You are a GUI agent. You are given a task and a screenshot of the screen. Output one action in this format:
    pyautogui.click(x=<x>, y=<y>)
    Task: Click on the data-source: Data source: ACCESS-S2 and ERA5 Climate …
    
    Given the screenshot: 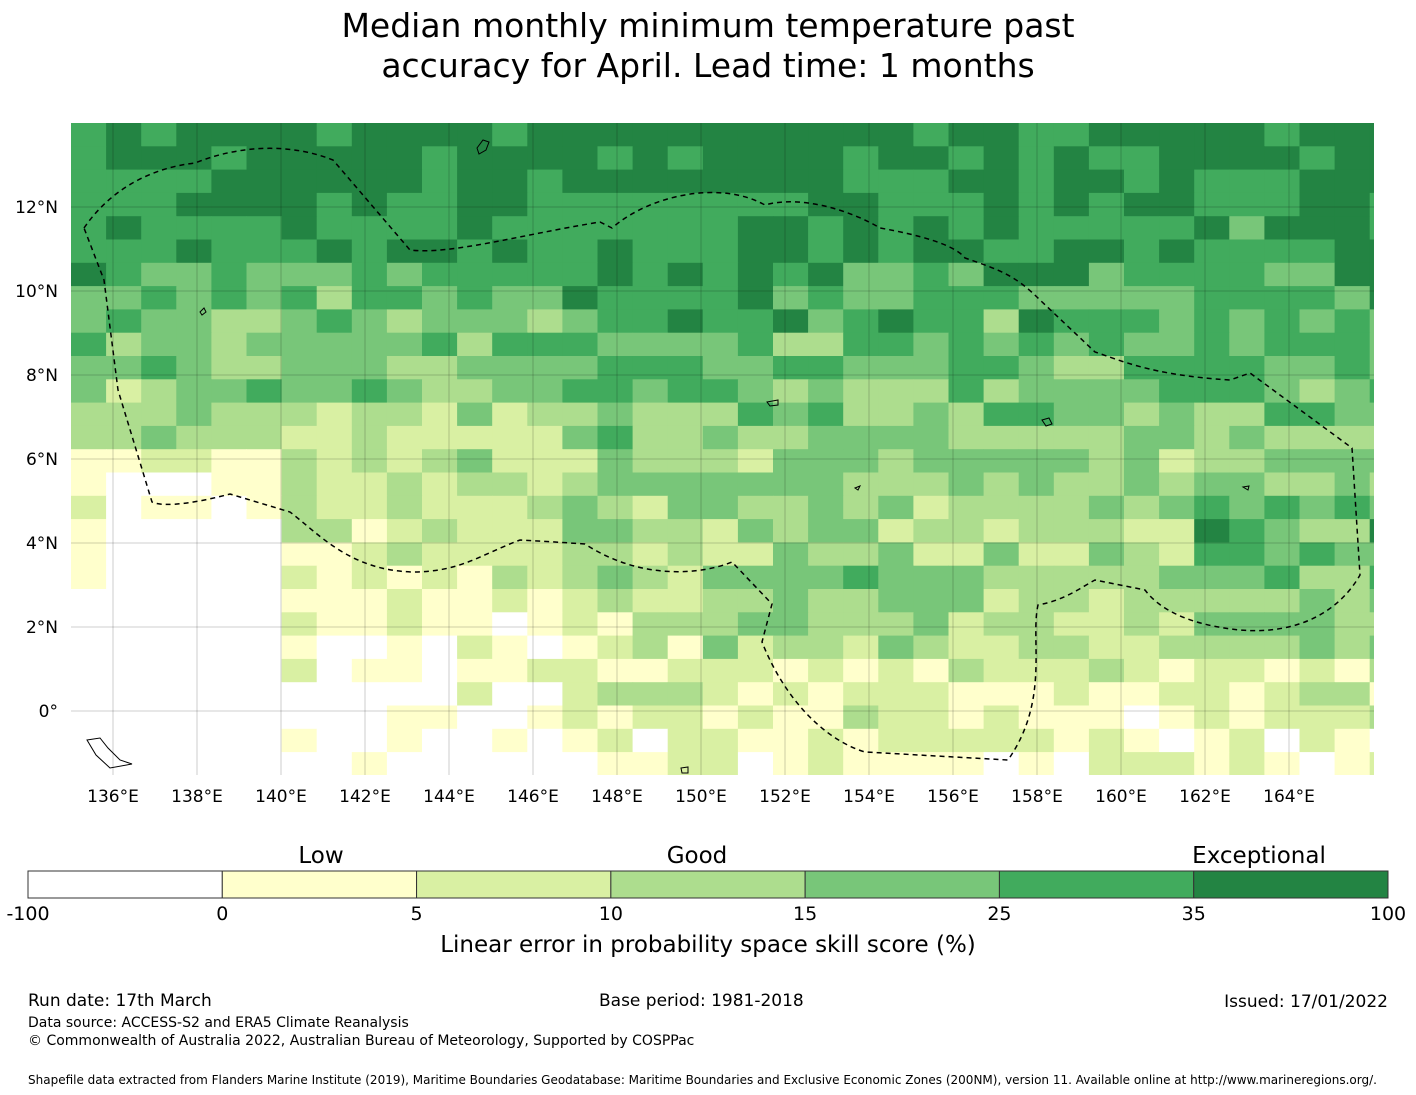 What is the action you would take?
    pyautogui.click(x=218, y=1023)
    